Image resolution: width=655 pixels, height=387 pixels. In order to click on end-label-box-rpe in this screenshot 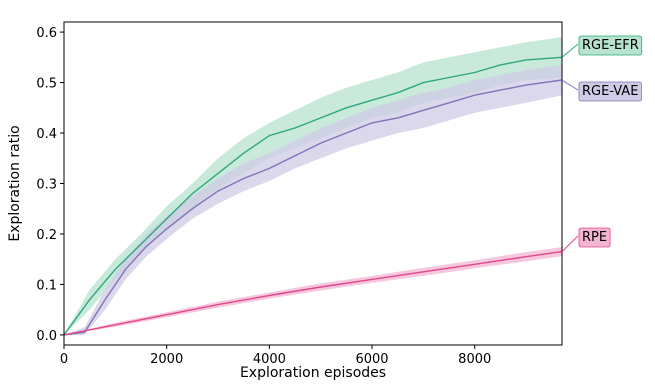, I will do `click(594, 237)`.